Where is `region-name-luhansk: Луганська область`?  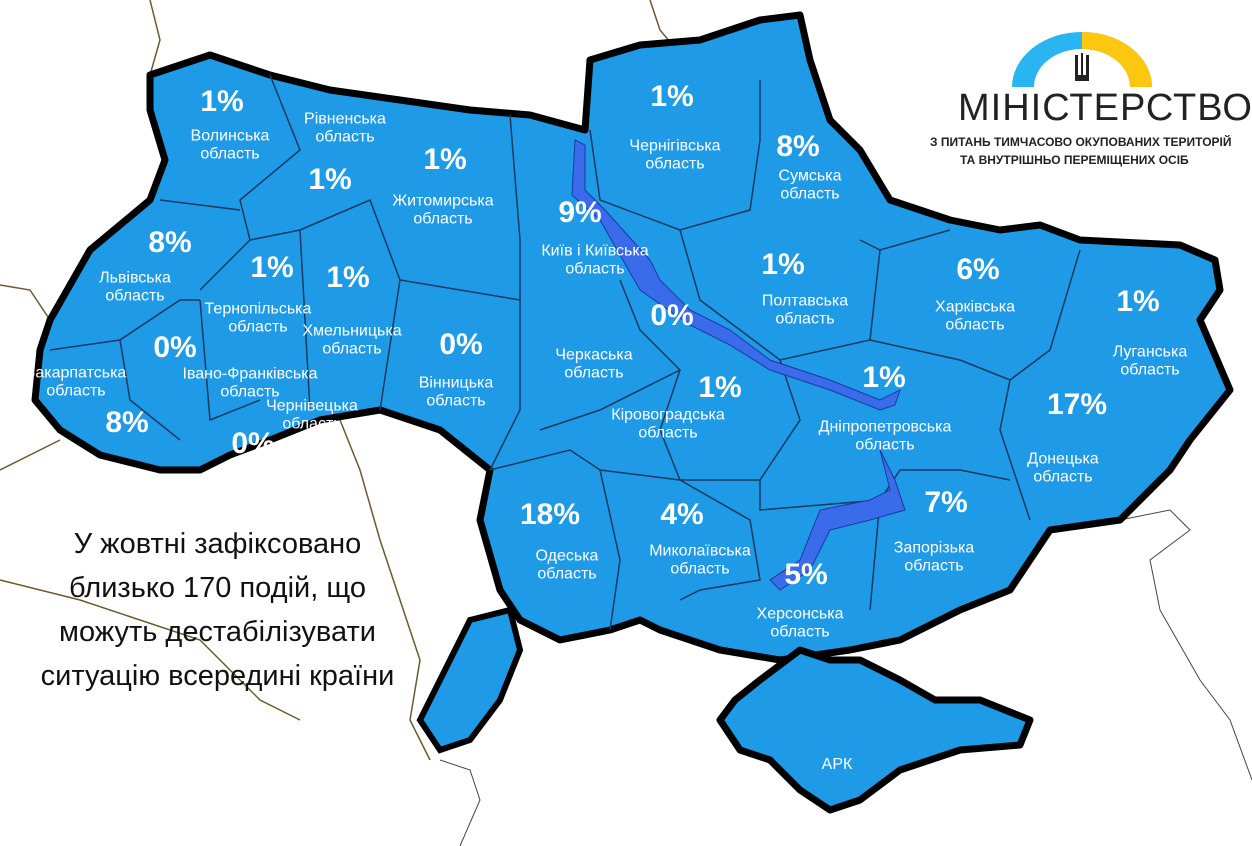
region-name-luhansk: Луганська область is located at coordinates (1150, 360).